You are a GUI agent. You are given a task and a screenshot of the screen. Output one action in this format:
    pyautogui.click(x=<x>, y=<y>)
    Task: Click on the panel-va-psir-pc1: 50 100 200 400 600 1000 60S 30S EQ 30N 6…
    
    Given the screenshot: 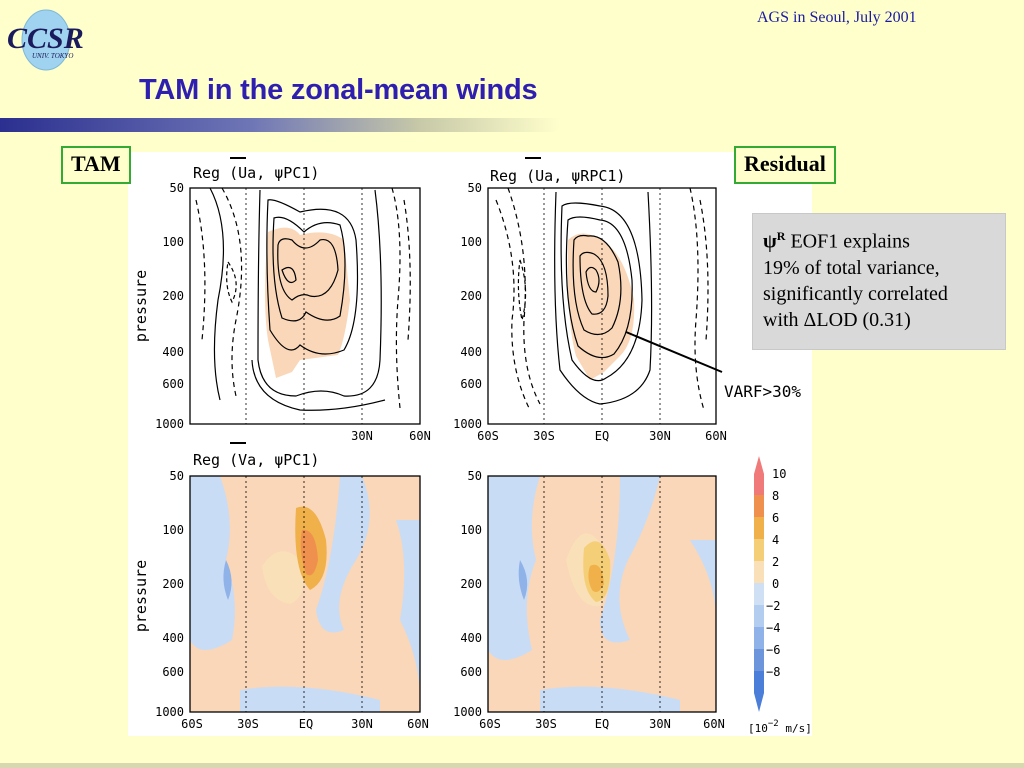 What is the action you would take?
    pyautogui.click(x=589, y=600)
    